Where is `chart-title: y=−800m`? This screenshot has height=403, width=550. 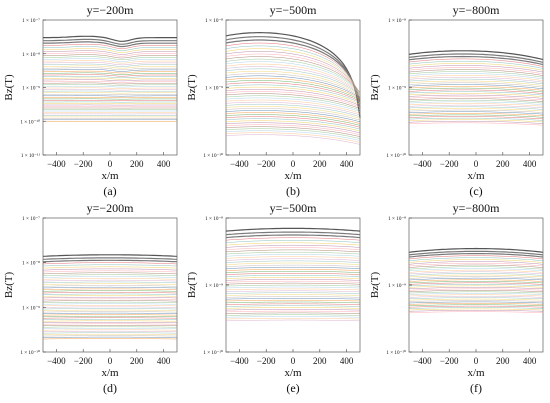
chart-title: y=−800m is located at coordinates (477, 208).